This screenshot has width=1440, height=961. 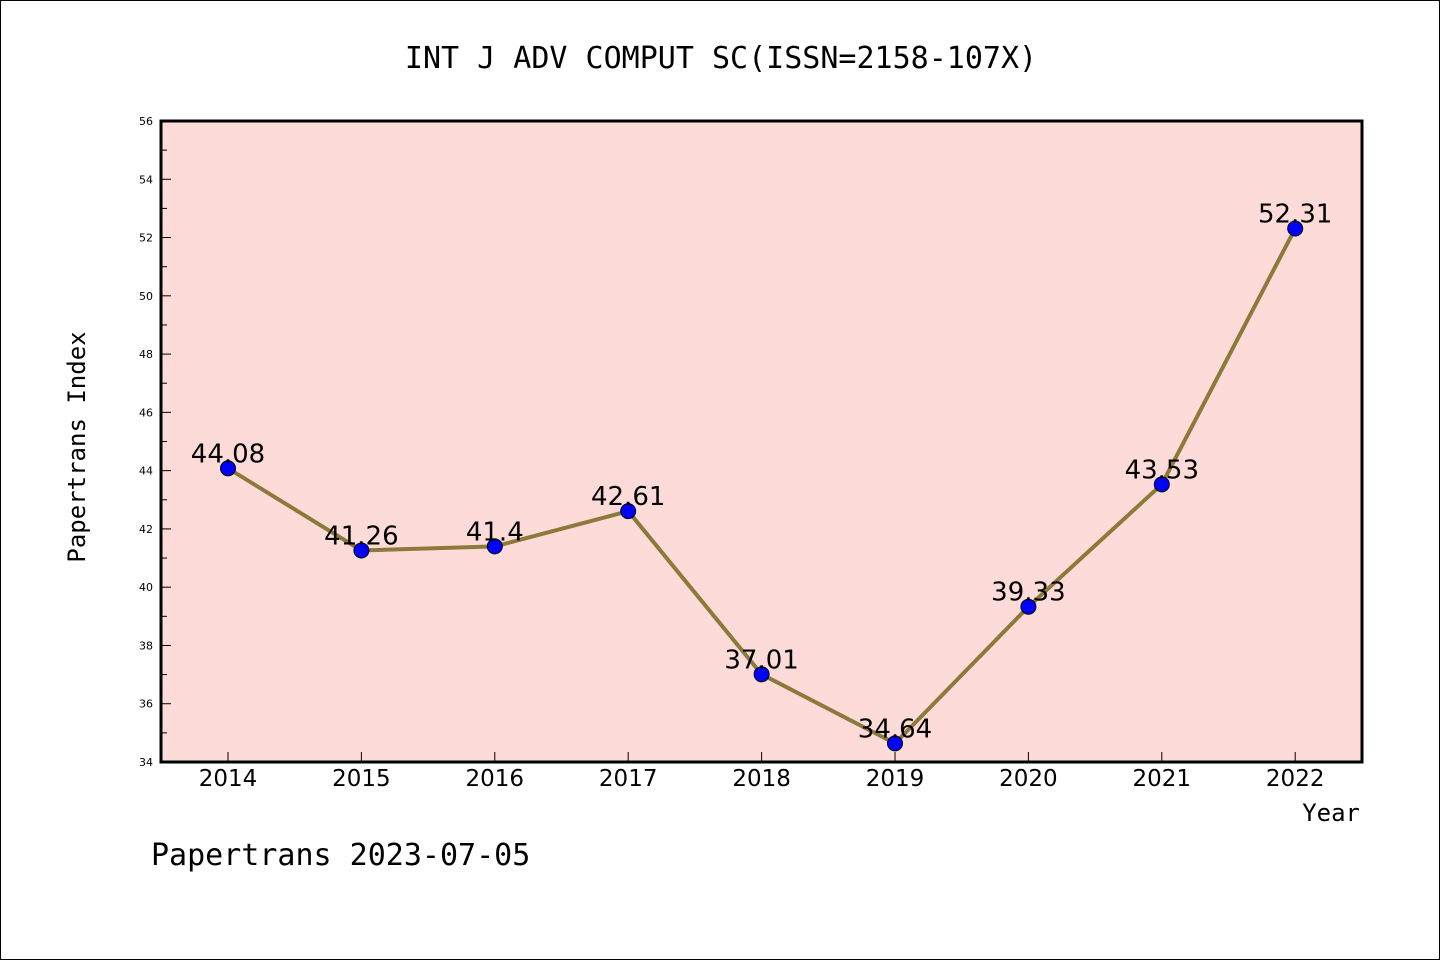 What do you see at coordinates (1295, 779) in the screenshot?
I see `x-tick-label: 2022` at bounding box center [1295, 779].